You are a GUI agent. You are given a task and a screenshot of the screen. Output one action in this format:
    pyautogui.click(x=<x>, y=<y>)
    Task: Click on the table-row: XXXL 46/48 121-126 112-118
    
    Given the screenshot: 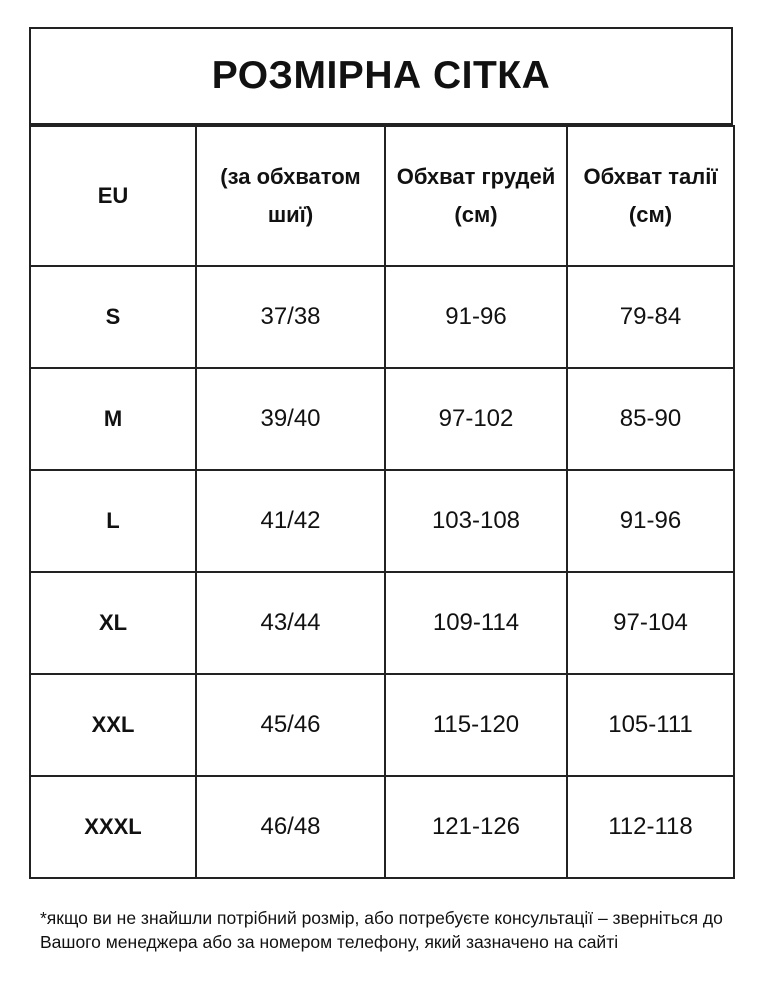 What is the action you would take?
    pyautogui.click(x=382, y=827)
    